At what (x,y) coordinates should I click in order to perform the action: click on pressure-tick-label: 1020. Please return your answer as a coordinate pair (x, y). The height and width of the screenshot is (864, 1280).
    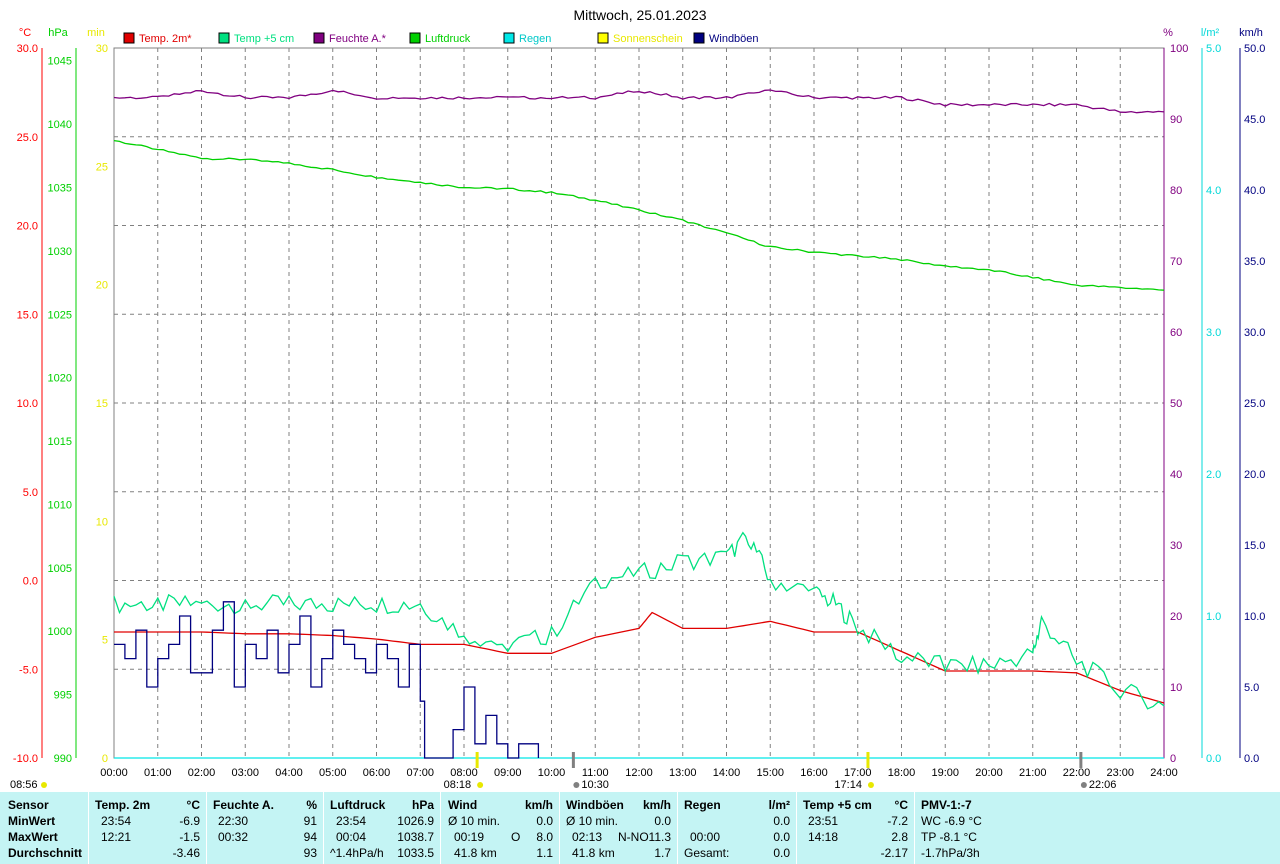
    Looking at the image, I should click on (60, 379).